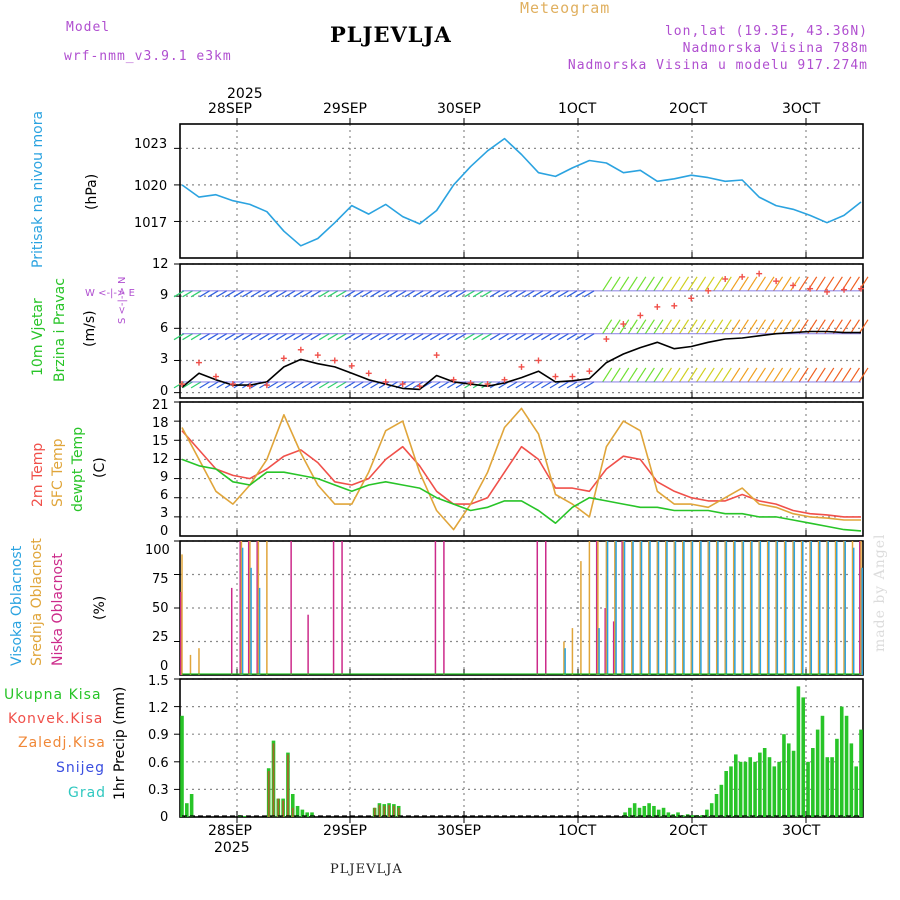  Describe the element at coordinates (160, 608) in the screenshot. I see `cloud-tick-50: 50` at that location.